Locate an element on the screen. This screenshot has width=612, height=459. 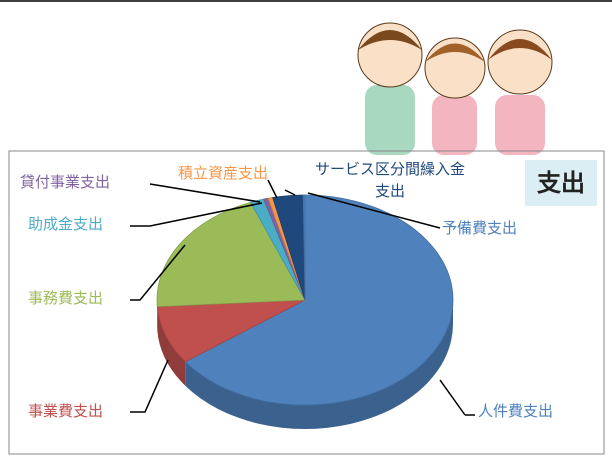
slice-label: 予備費支出 is located at coordinates (480, 228).